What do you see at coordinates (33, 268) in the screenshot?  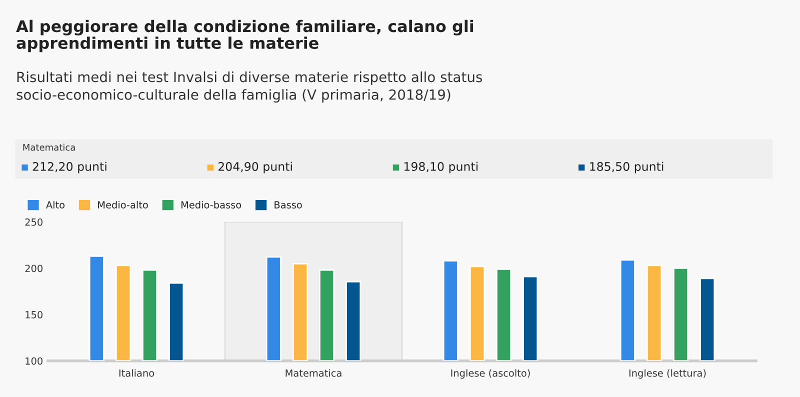 I see `y-tick-label: 200` at bounding box center [33, 268].